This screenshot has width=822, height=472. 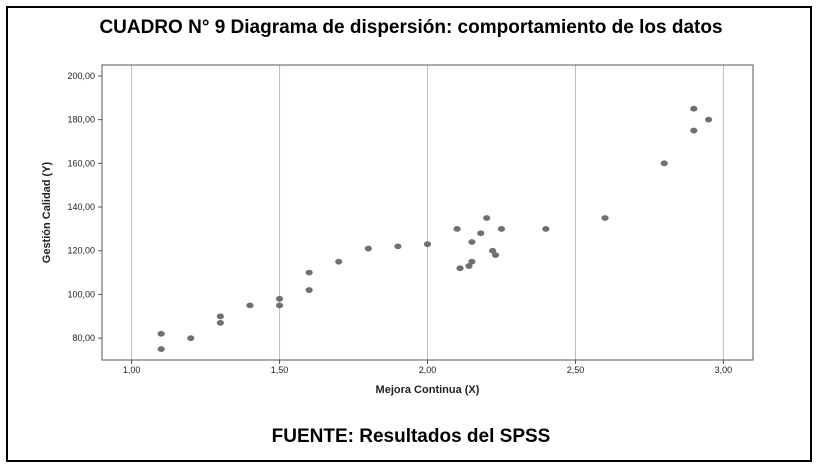 I want to click on y-tick-label: 200,00, so click(x=81, y=76).